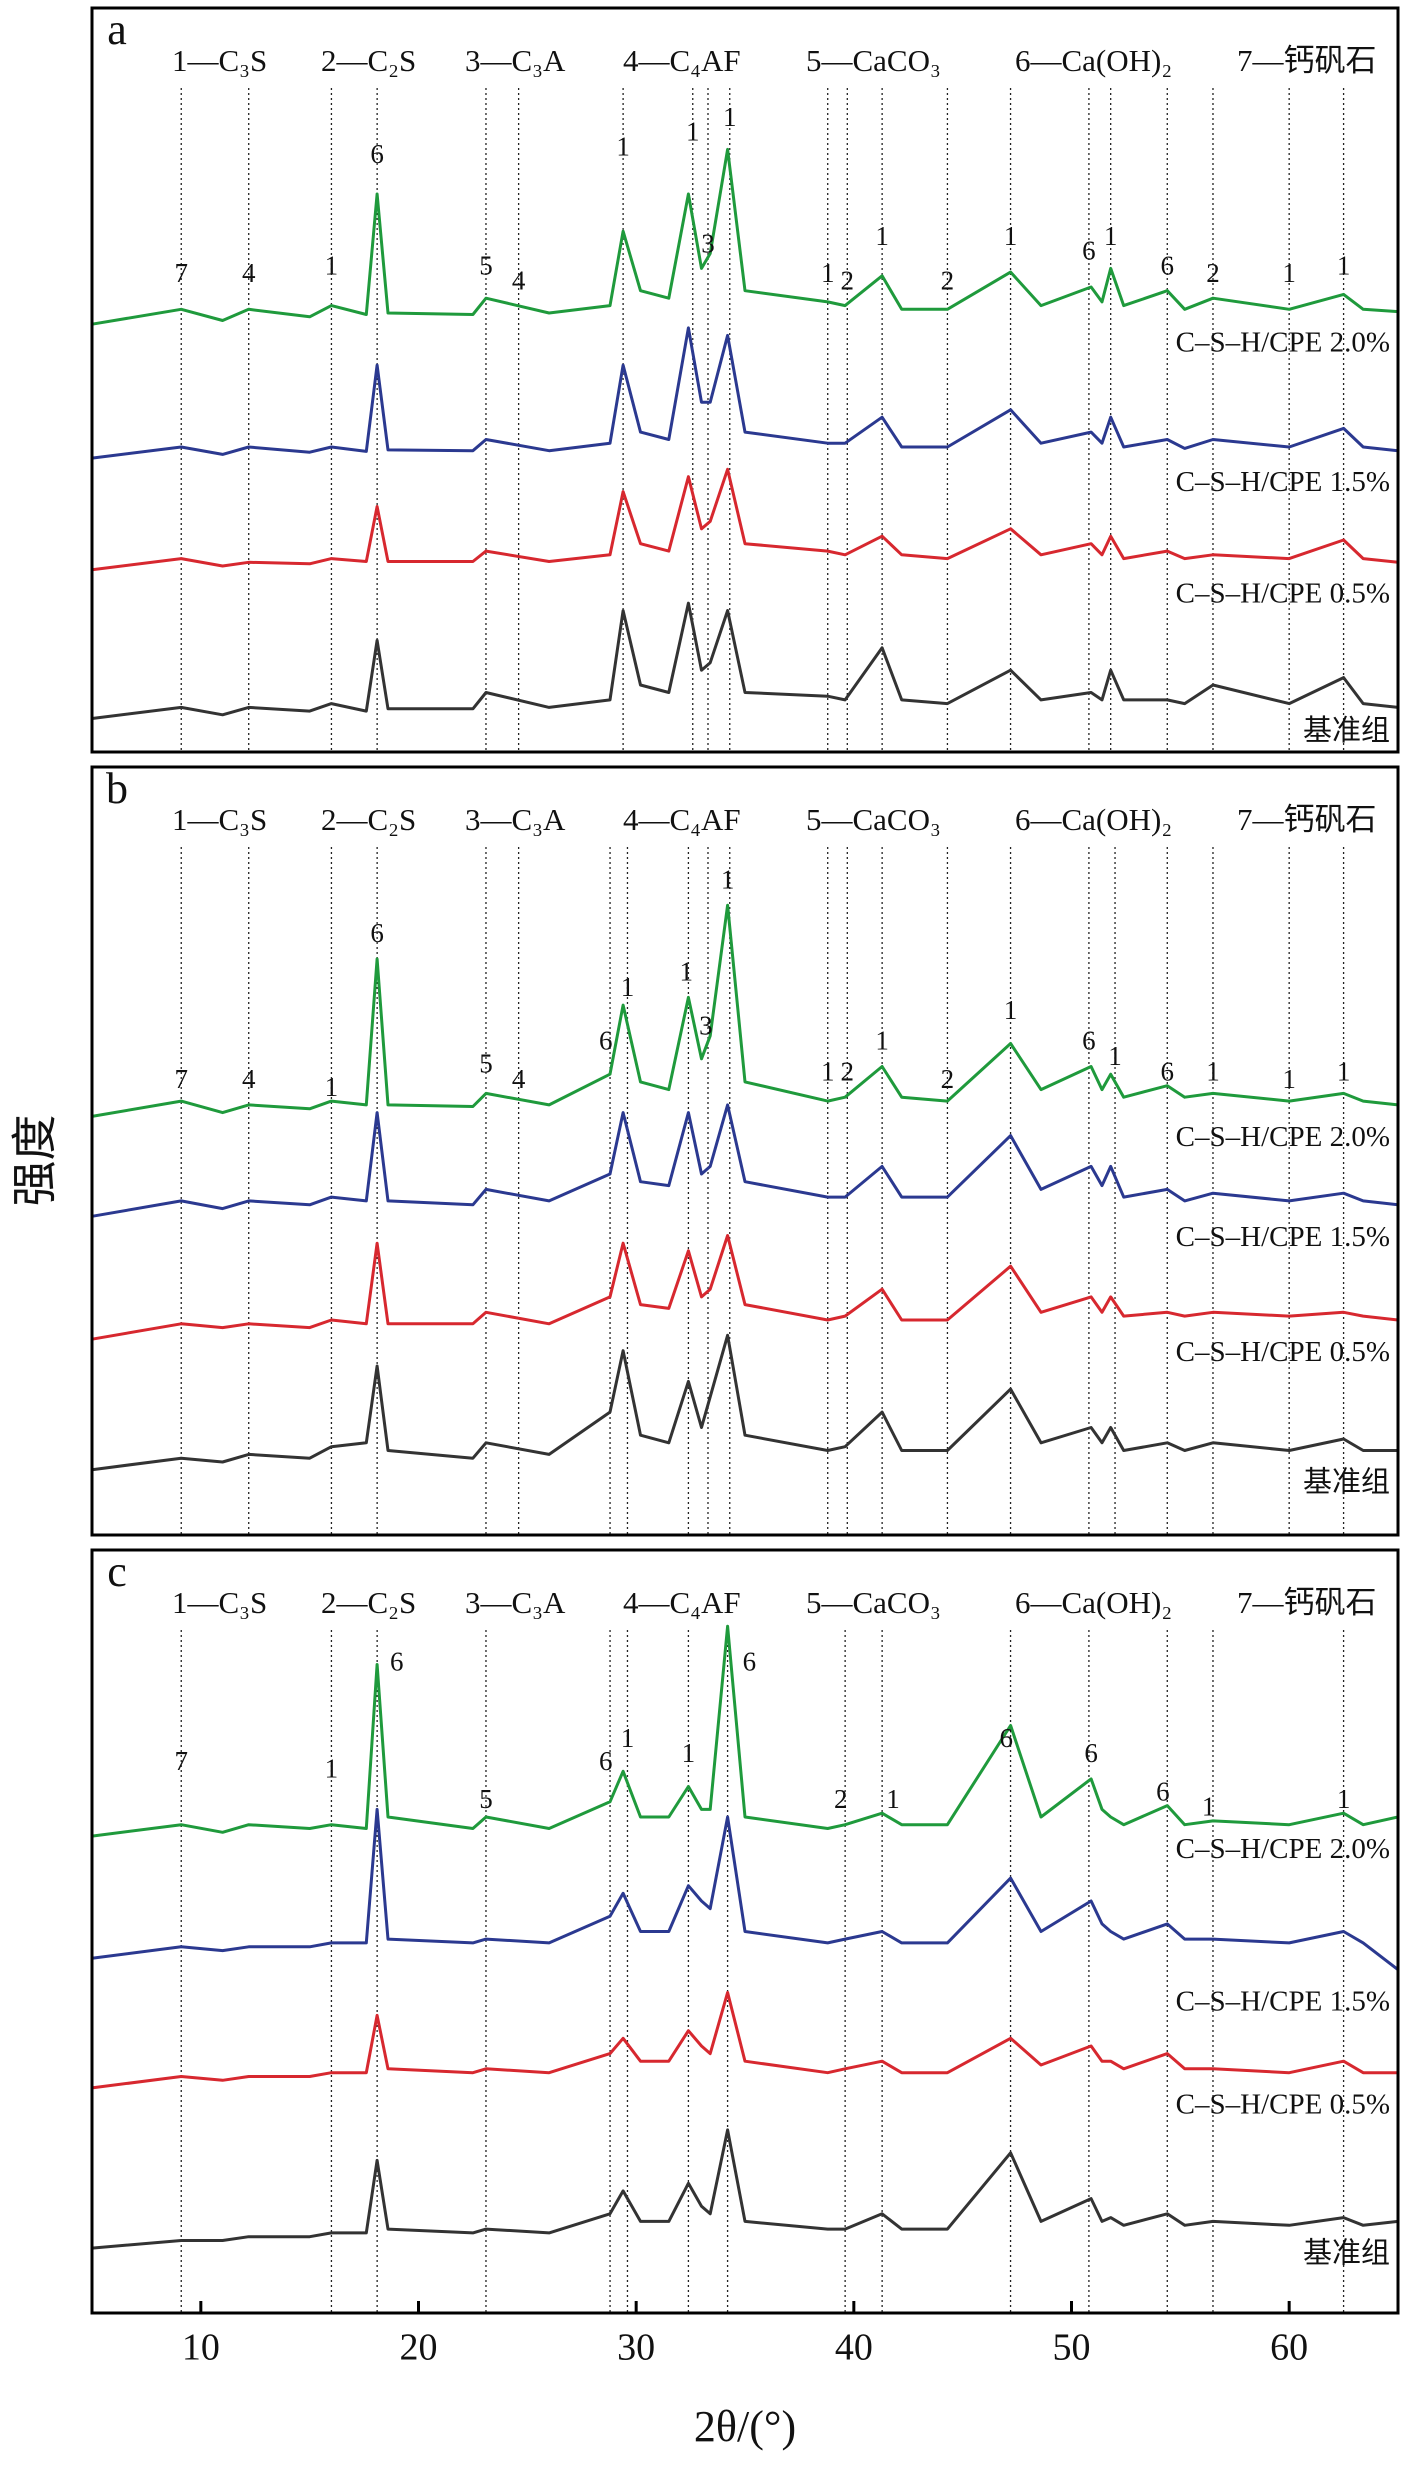 The image size is (1417, 2469). What do you see at coordinates (854, 2348) in the screenshot?
I see `x-tick-label: 40` at bounding box center [854, 2348].